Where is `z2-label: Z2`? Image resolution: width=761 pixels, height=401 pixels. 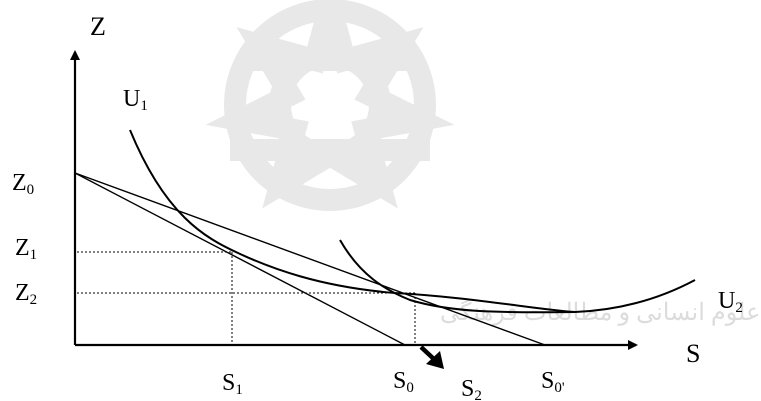
z2-label: Z2 is located at coordinates (26, 294).